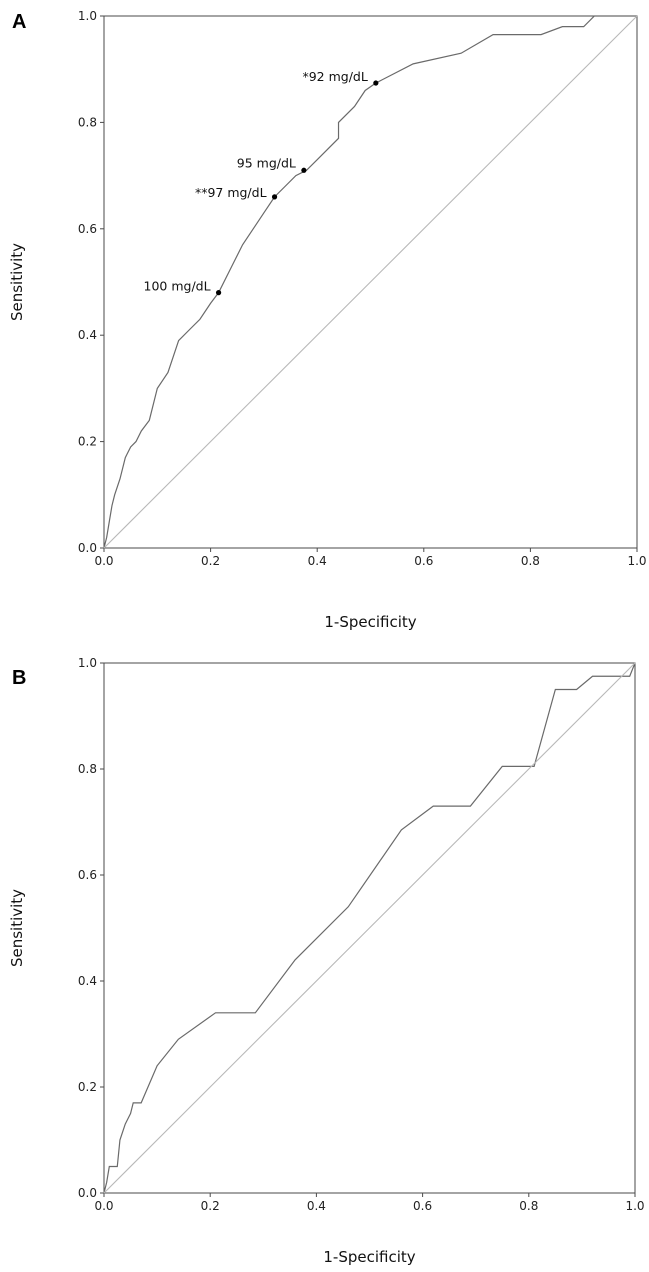  What do you see at coordinates (103, 1206) in the screenshot?
I see `panel-b-x-tick-label: 0.0` at bounding box center [103, 1206].